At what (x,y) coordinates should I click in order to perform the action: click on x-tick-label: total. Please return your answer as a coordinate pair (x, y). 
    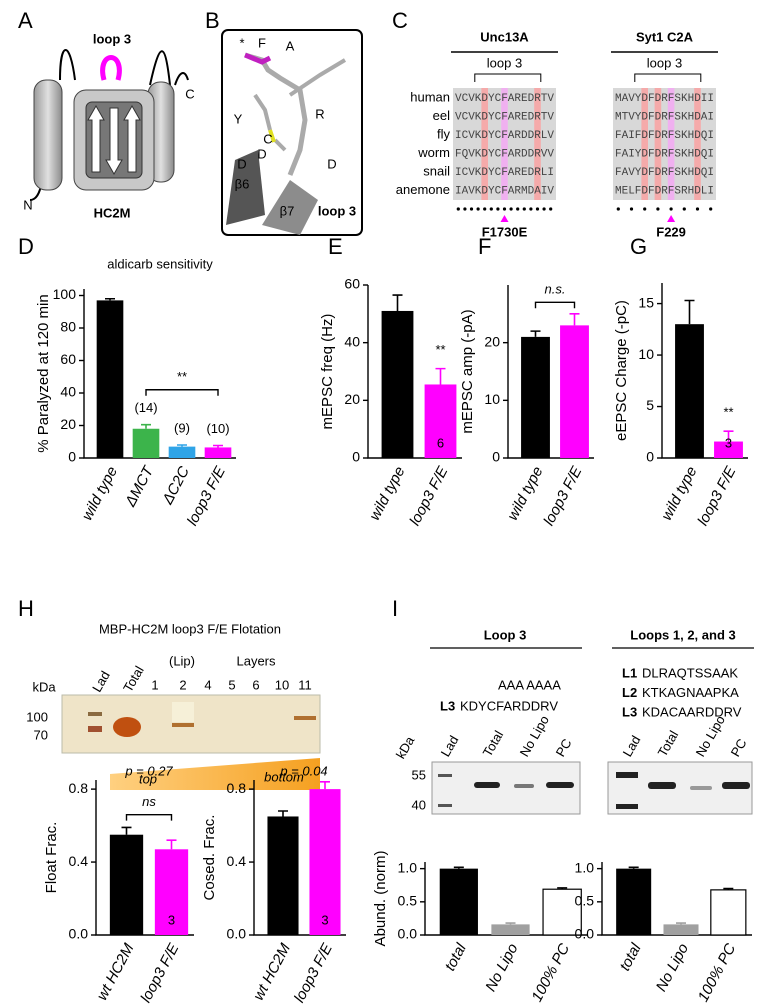
    Looking at the image, I should click on (456, 957).